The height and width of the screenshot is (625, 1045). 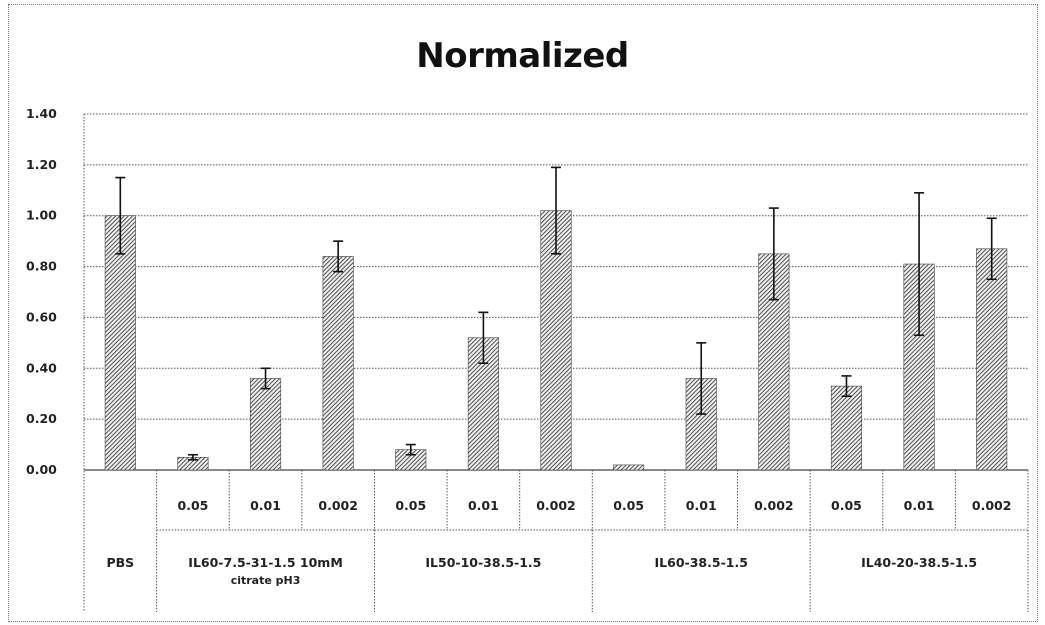 What do you see at coordinates (41, 266) in the screenshot?
I see `y-tick-label: 0.80` at bounding box center [41, 266].